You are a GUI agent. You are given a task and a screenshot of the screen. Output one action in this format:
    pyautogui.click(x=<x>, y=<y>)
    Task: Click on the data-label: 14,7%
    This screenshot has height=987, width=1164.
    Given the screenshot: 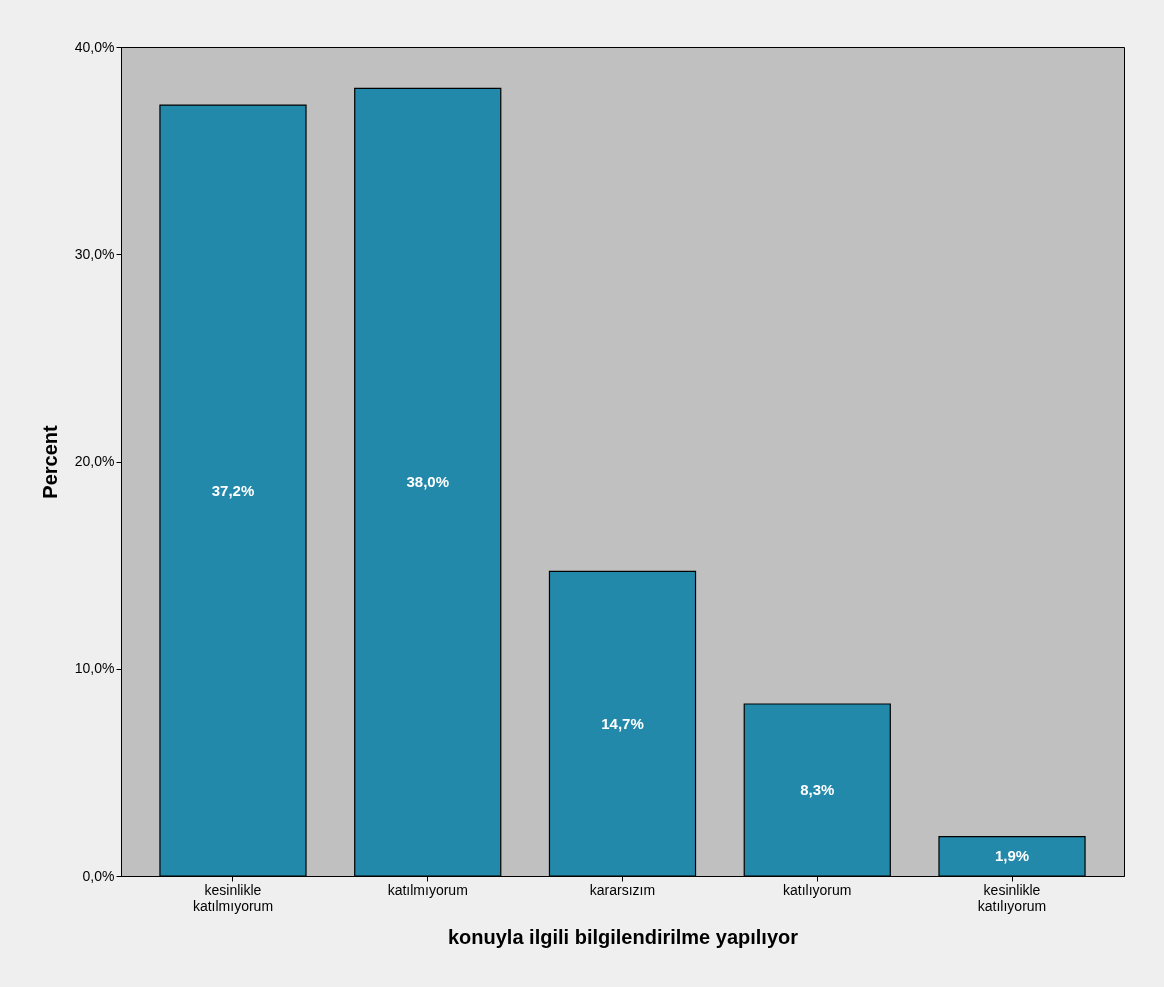 What is the action you would take?
    pyautogui.click(x=622, y=723)
    